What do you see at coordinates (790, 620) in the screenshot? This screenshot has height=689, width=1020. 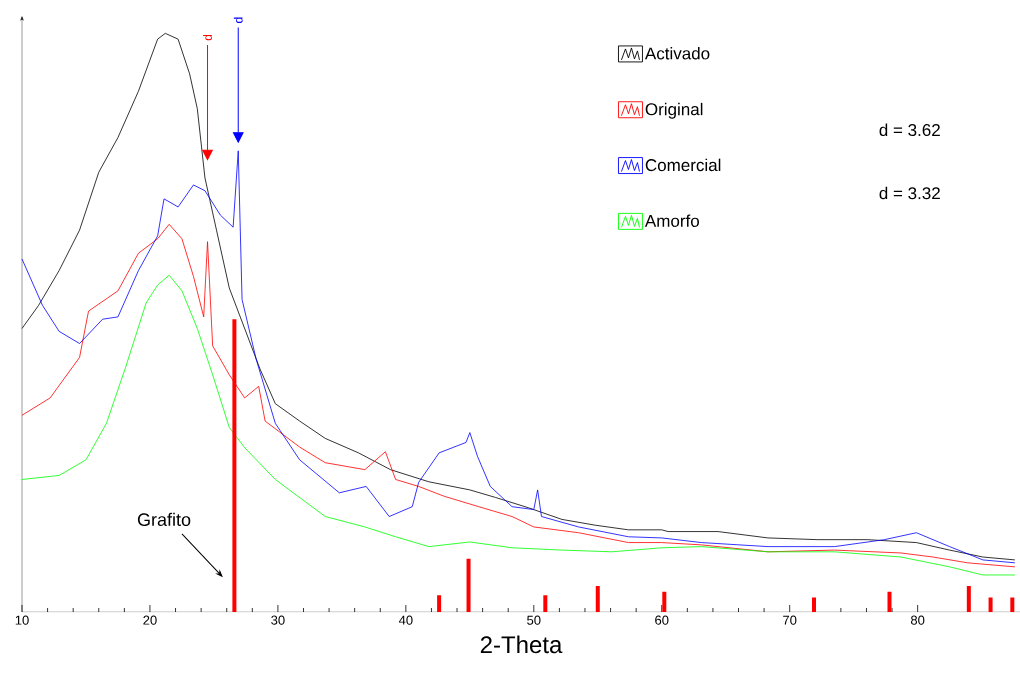 I see `x-tick-label: 70` at bounding box center [790, 620].